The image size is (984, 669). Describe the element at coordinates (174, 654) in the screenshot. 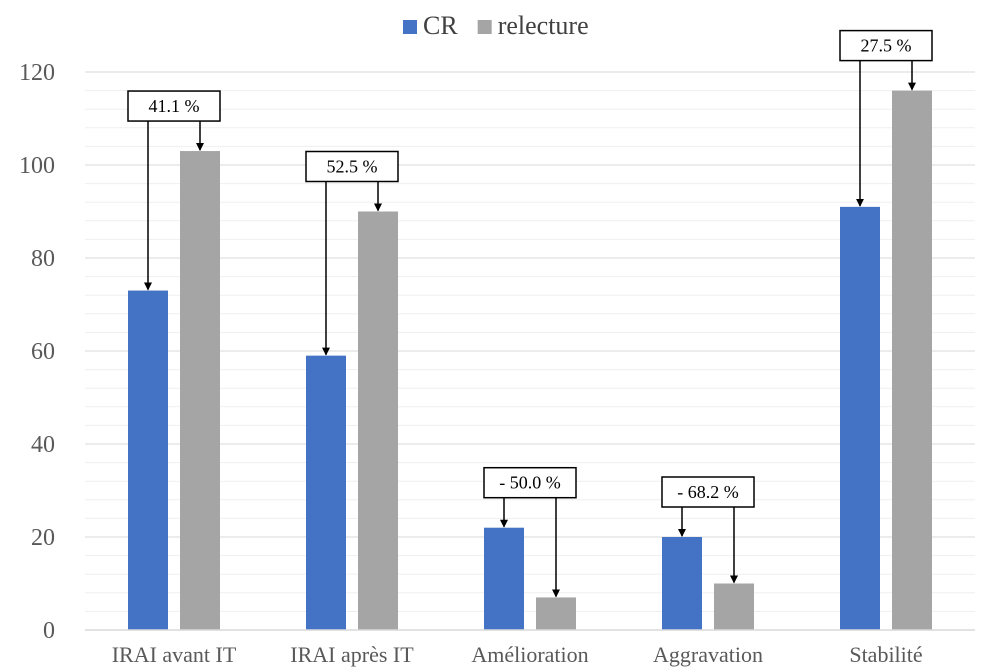

I see `x-tick-label: IRAI avant IT` at that location.